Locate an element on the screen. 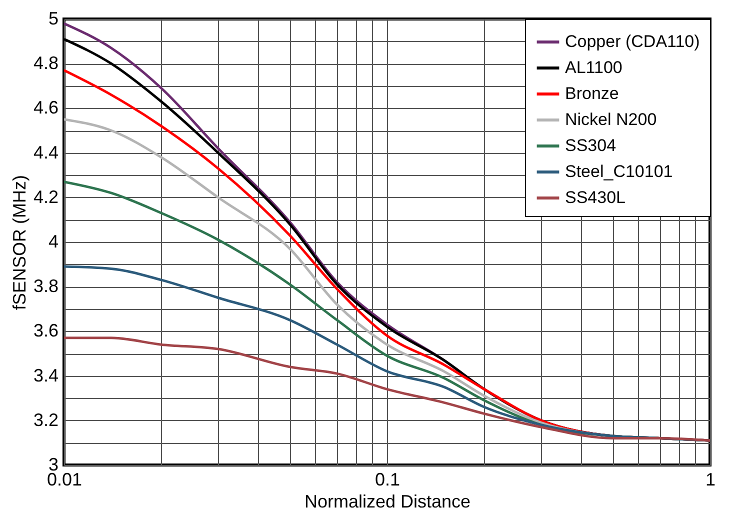 This screenshot has width=746, height=516. legend-label: Bronze is located at coordinates (592, 93).